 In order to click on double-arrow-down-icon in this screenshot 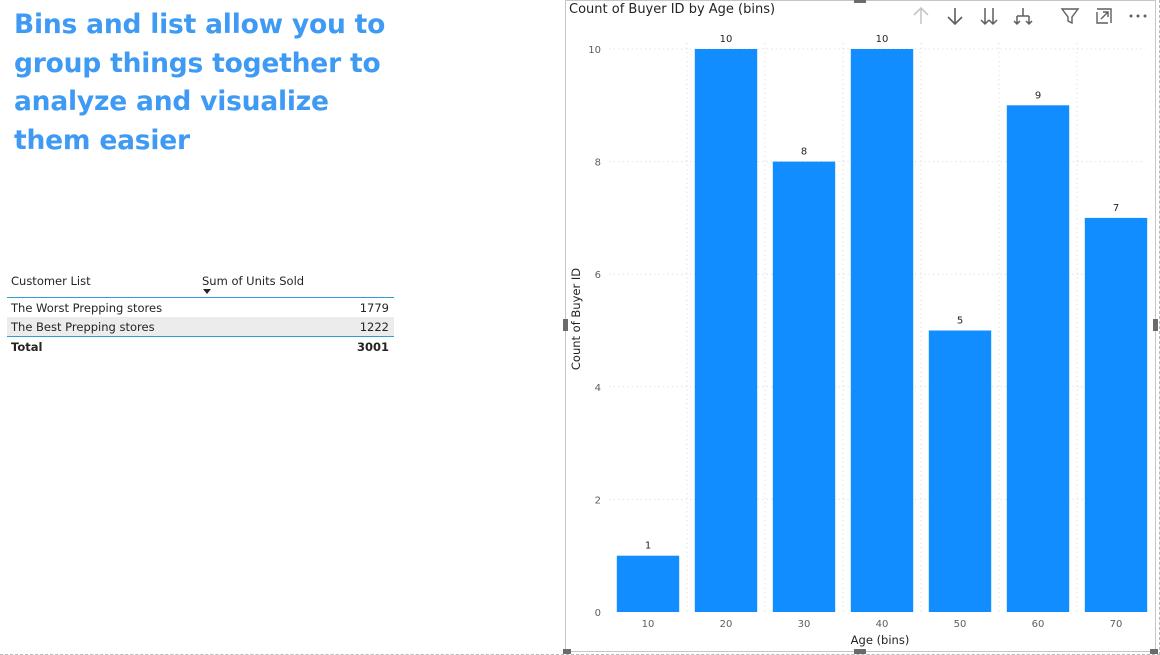, I will do `click(989, 16)`.